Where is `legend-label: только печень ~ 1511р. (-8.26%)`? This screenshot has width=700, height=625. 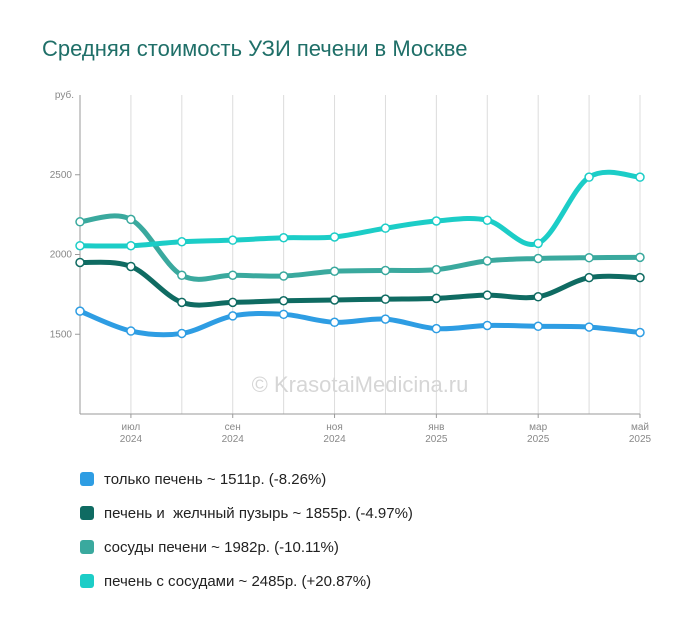 legend-label: только печень ~ 1511р. (-8.26%) is located at coordinates (215, 479).